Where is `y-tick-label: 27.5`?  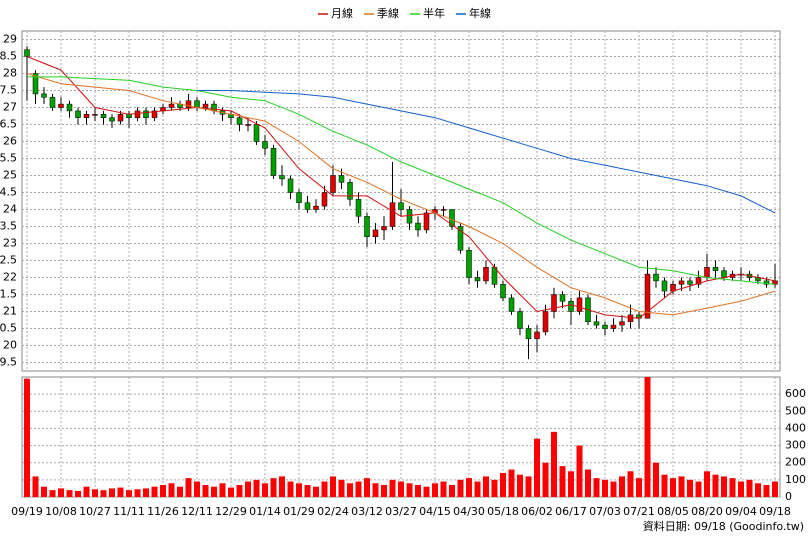 y-tick-label: 27.5 is located at coordinates (8, 90).